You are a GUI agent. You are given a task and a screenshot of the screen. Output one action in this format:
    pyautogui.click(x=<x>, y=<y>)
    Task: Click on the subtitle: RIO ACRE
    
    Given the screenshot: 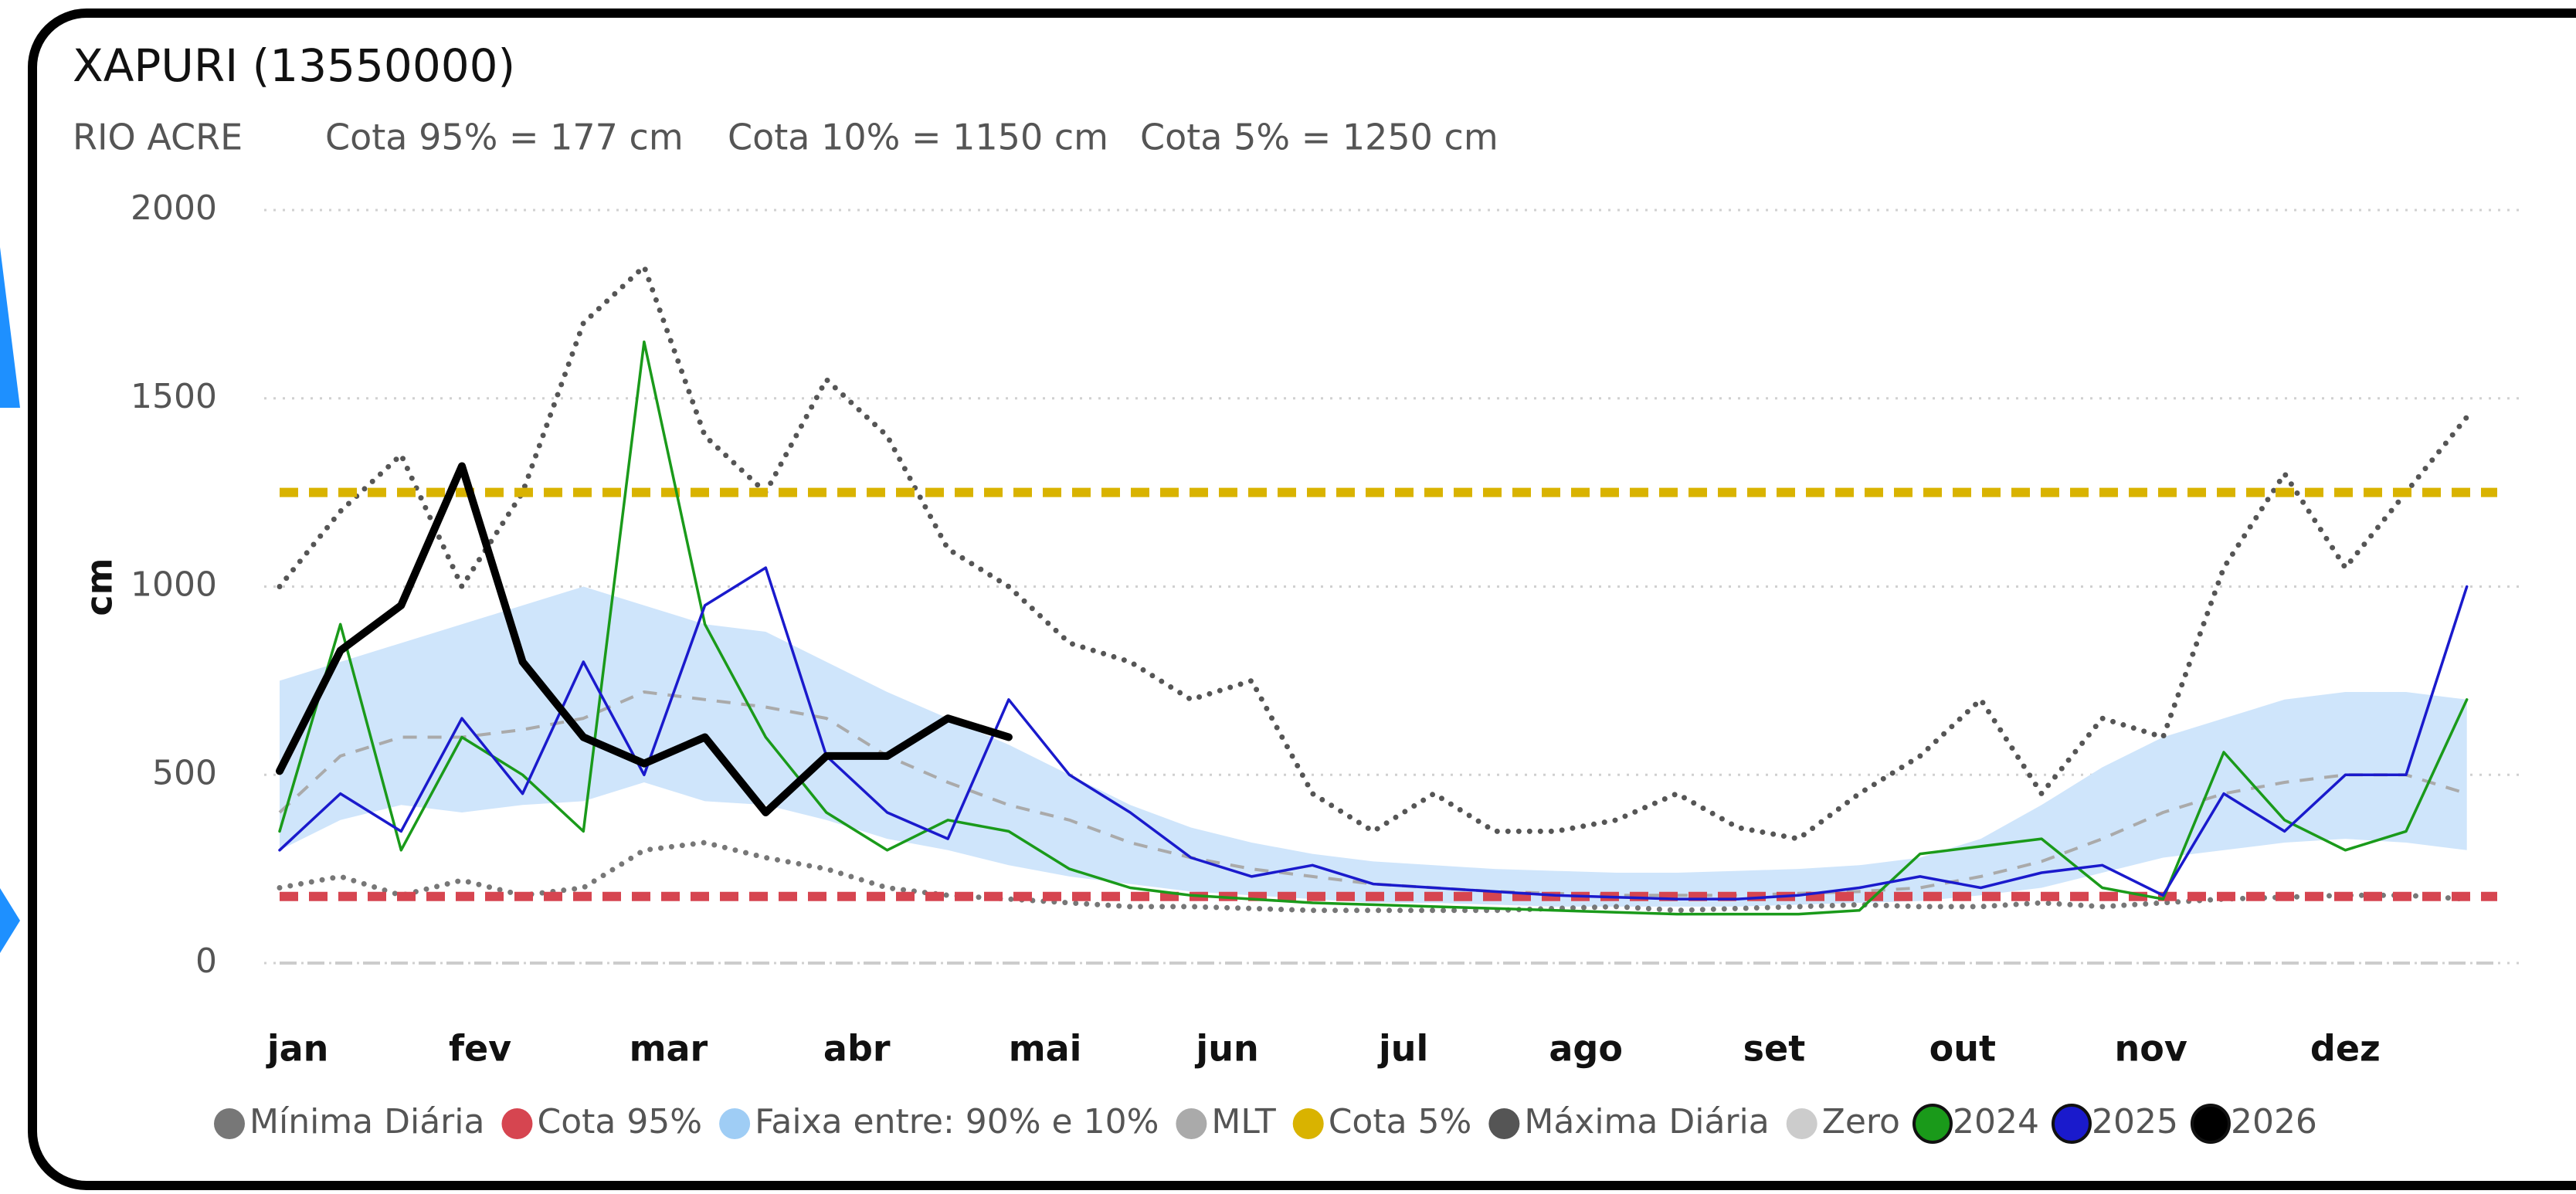 What is the action you would take?
    pyautogui.click(x=158, y=137)
    